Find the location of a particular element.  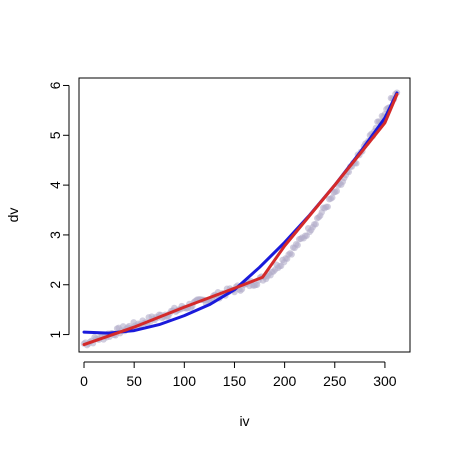

x-axis-title: iv is located at coordinates (244, 421).